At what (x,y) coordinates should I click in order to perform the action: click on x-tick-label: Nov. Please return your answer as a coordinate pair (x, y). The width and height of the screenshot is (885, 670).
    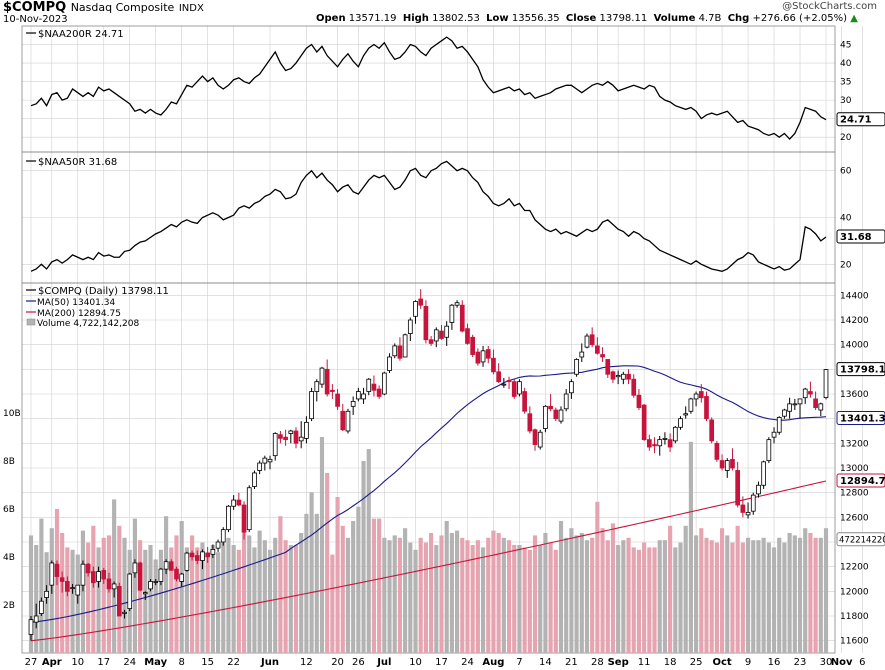
    Looking at the image, I should click on (842, 662).